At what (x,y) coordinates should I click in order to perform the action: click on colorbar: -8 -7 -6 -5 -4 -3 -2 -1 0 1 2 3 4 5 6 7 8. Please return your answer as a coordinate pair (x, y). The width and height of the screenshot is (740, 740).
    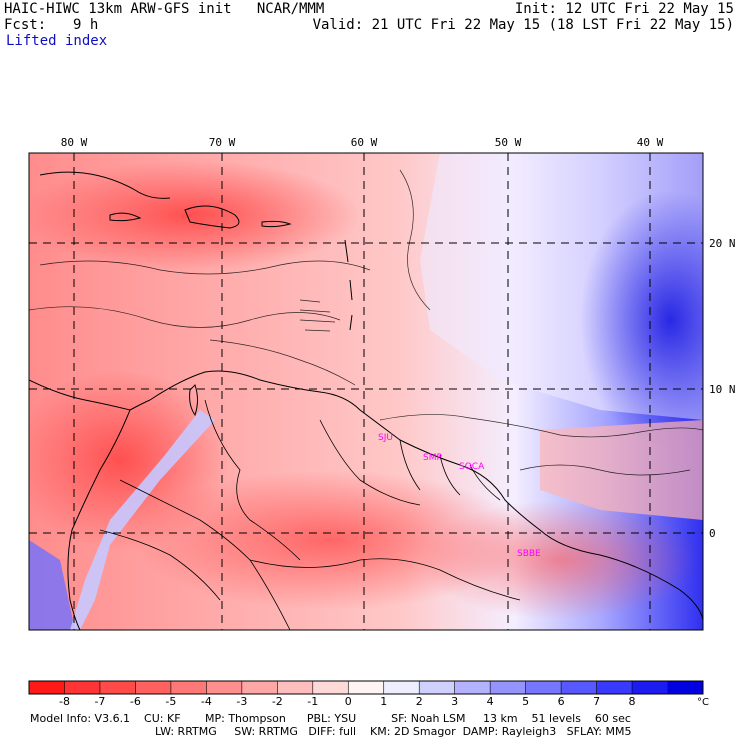
    Looking at the image, I should click on (366, 694).